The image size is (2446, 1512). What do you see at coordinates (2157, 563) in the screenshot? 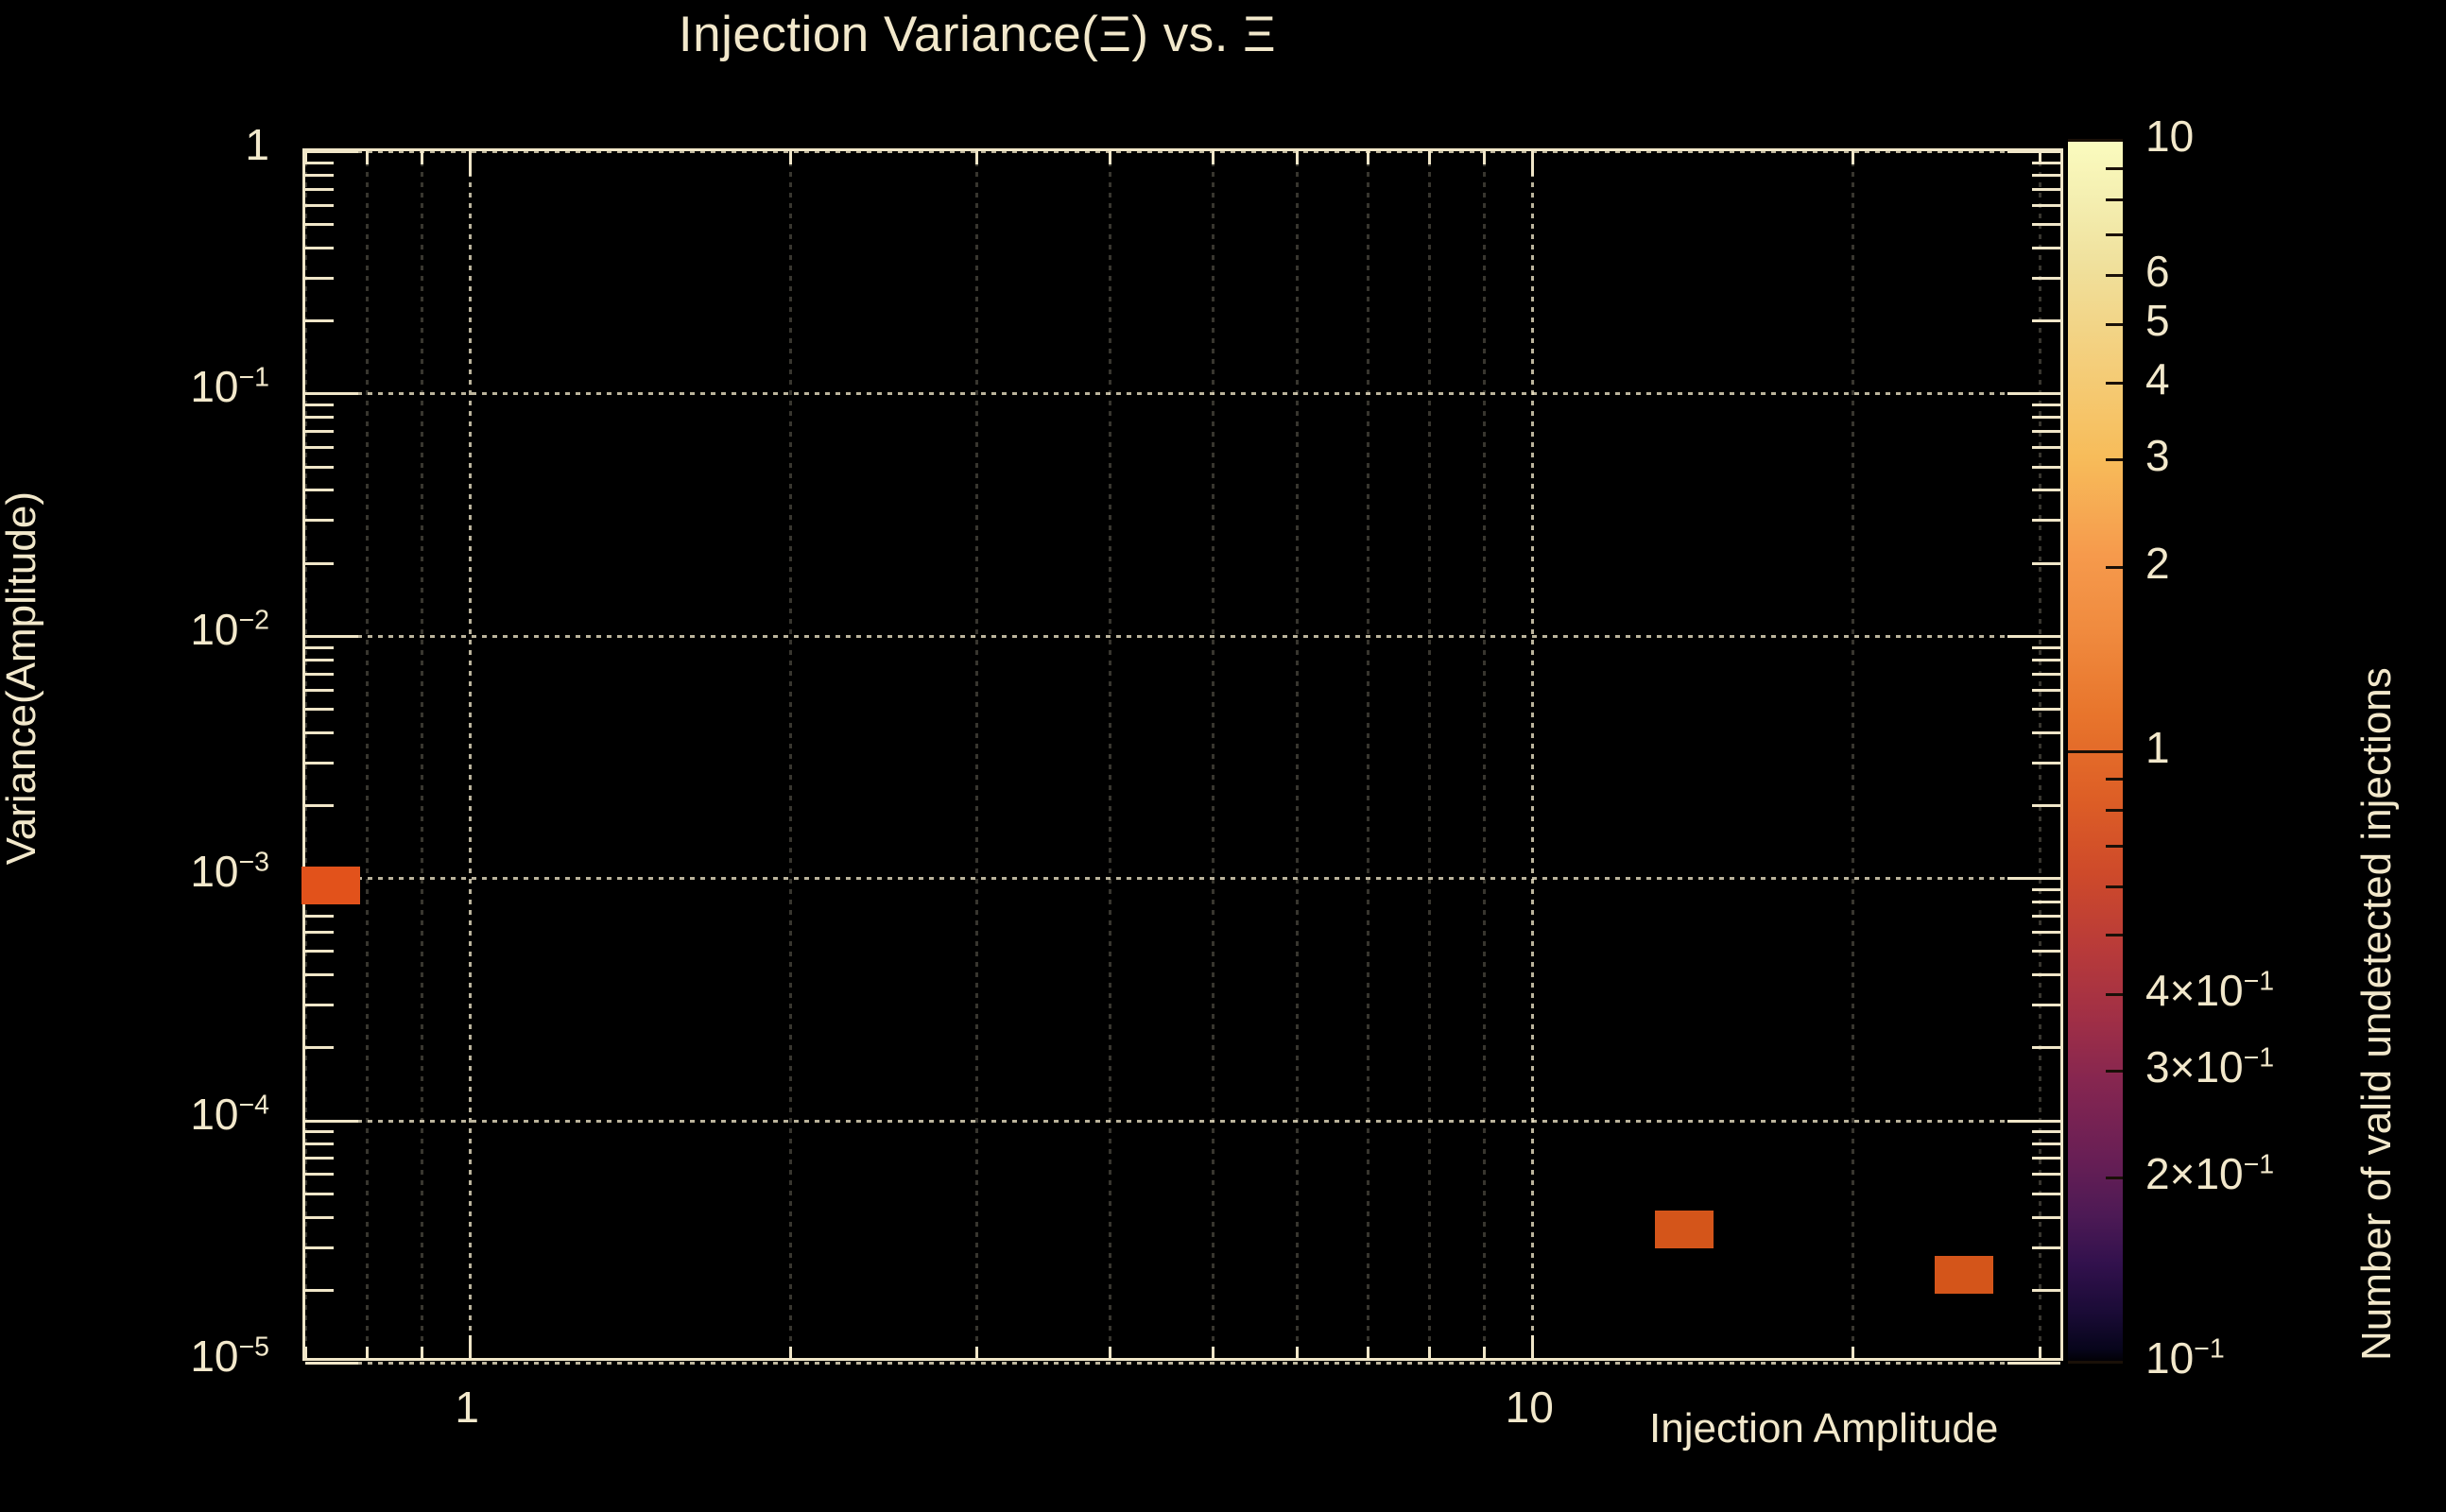
I see `colorbar-tick-label: 2` at bounding box center [2157, 563].